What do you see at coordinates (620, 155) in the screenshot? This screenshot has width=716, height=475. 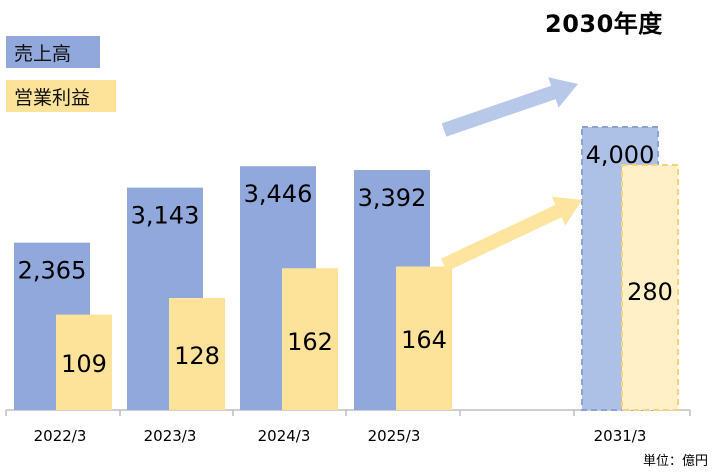 I see `sales-value-label: 4,000` at bounding box center [620, 155].